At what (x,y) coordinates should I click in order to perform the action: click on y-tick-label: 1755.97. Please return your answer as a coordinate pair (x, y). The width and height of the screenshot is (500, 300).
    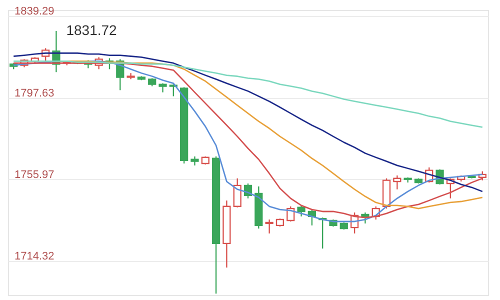
    Looking at the image, I should click on (34, 174).